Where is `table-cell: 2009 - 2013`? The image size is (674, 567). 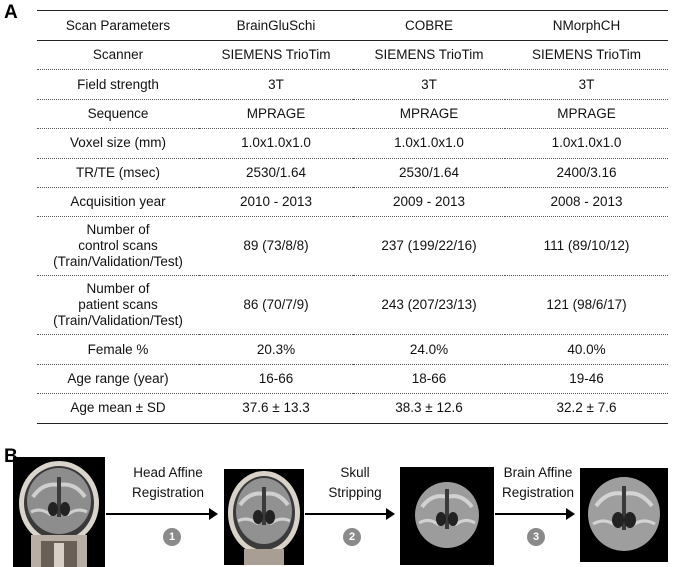
table-cell: 2009 - 2013 is located at coordinates (429, 202).